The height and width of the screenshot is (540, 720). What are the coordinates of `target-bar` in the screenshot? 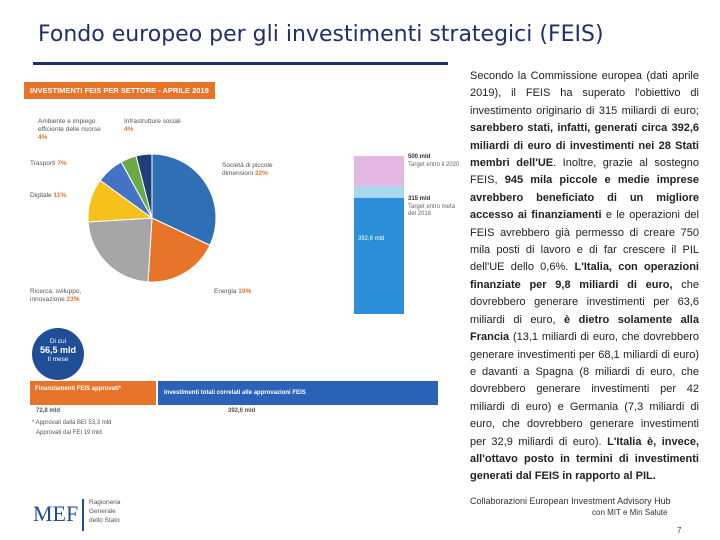 It's located at (379, 235).